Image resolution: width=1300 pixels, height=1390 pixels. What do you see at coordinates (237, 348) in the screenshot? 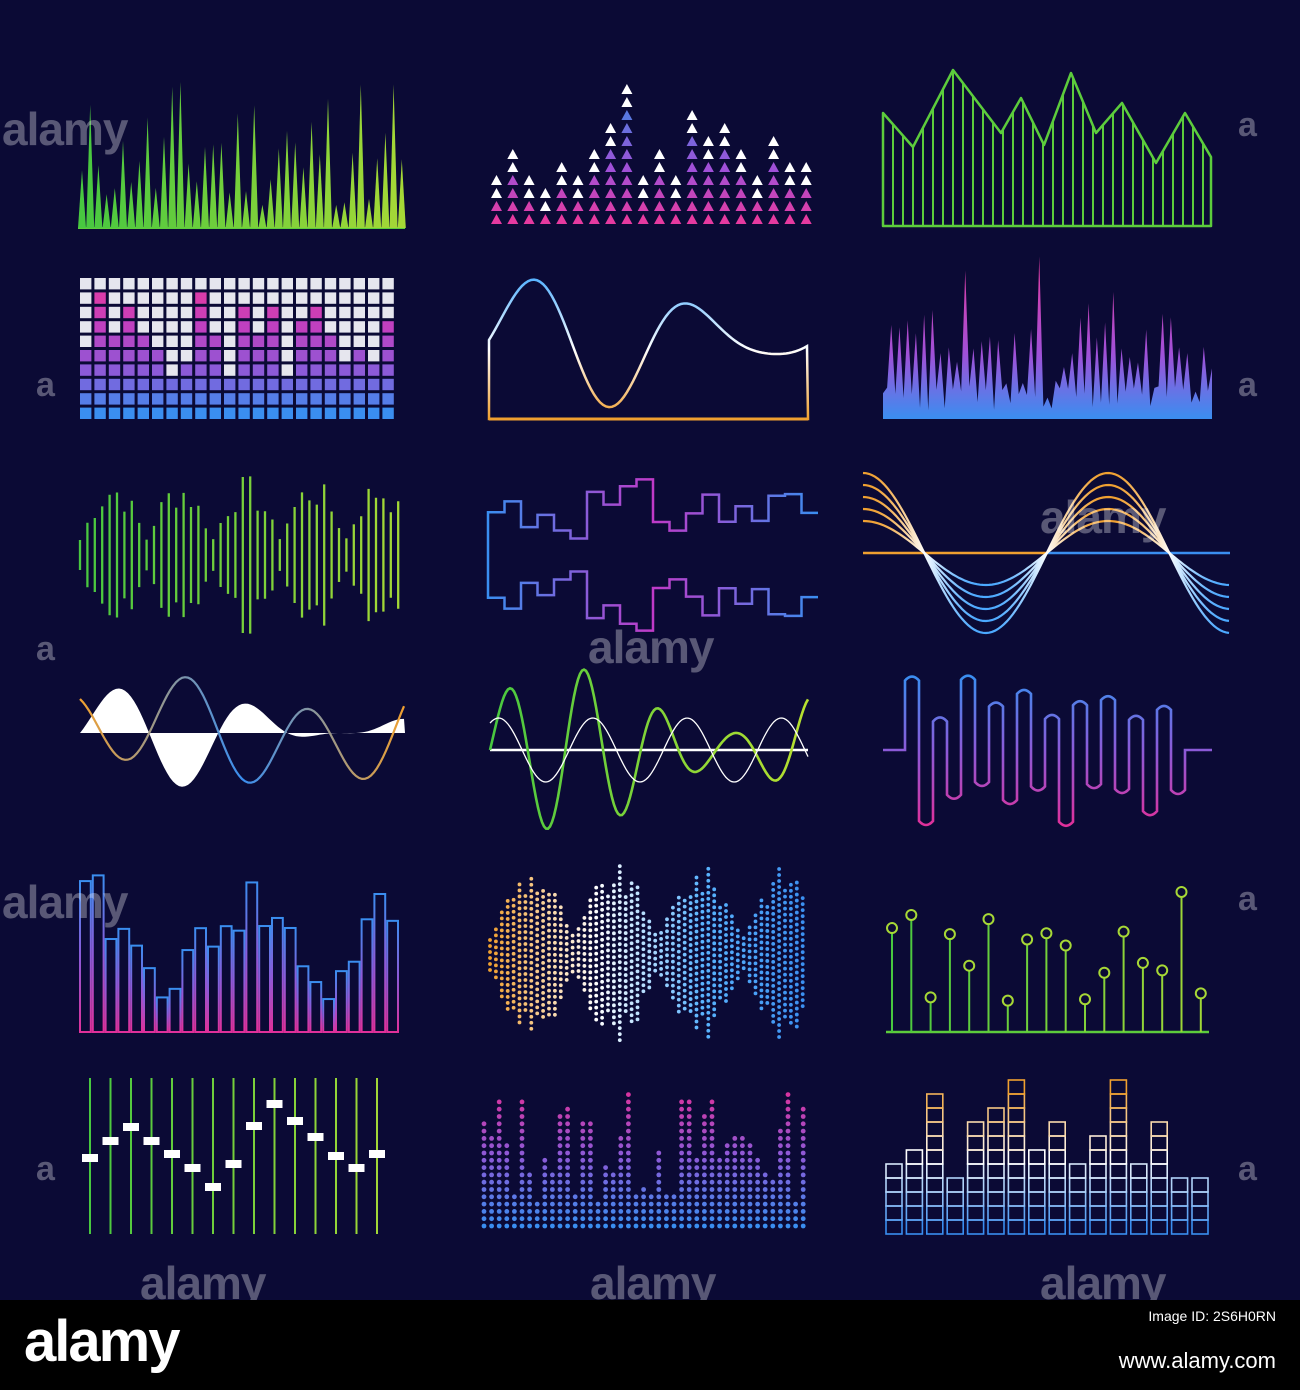
I see `pixel-grid-equalizer` at bounding box center [237, 348].